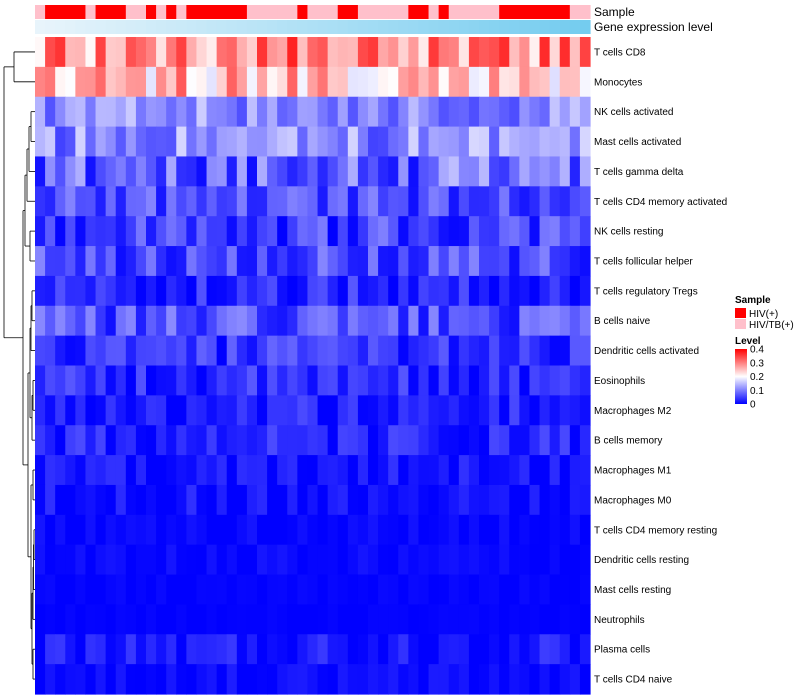  I want to click on row-label: T cells CD4 naive, so click(633, 680).